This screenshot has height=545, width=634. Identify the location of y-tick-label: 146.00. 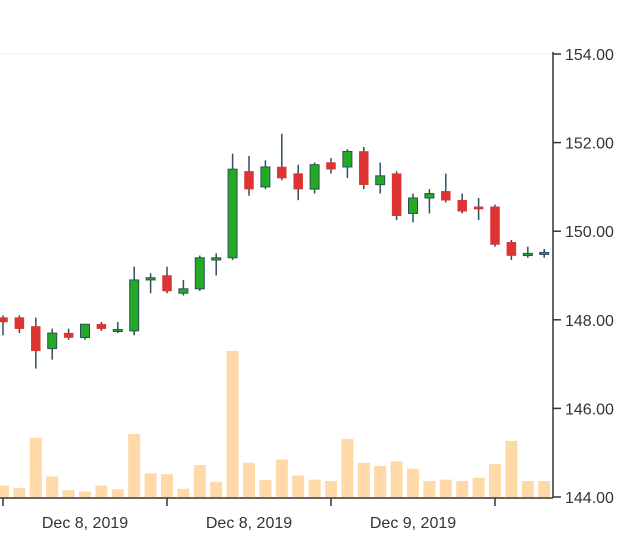
(589, 409).